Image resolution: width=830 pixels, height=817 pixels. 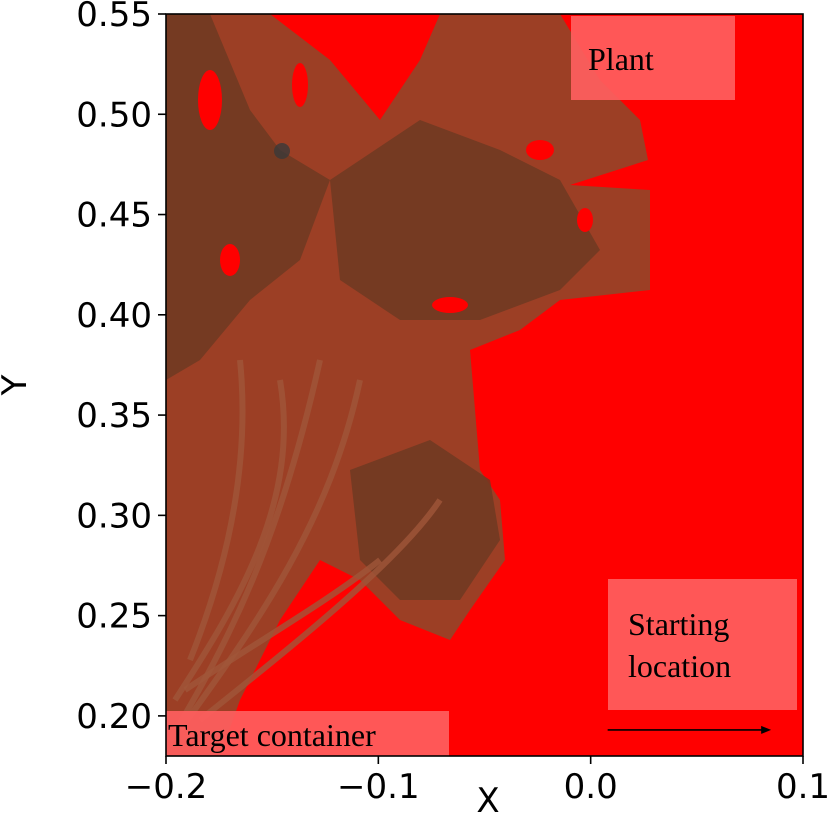 I want to click on x-axis: −0.2 −0.1 0.0 0.1, so click(x=477, y=781).